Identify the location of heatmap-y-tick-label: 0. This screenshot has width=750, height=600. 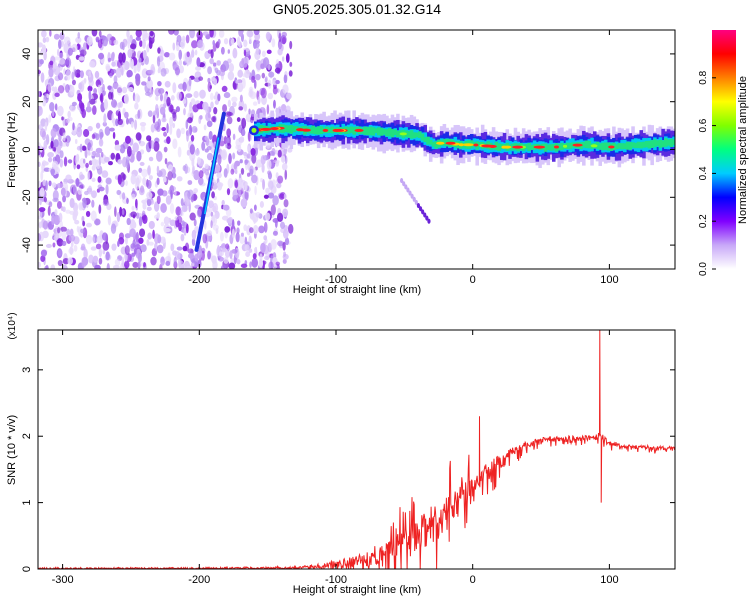
(27, 149).